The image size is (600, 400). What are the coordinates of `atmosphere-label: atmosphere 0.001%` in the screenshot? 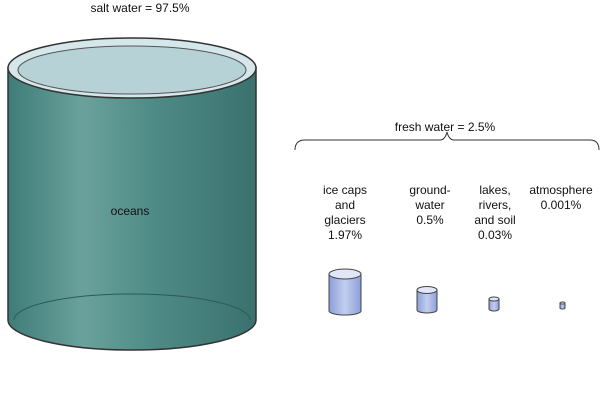 It's located at (561, 197).